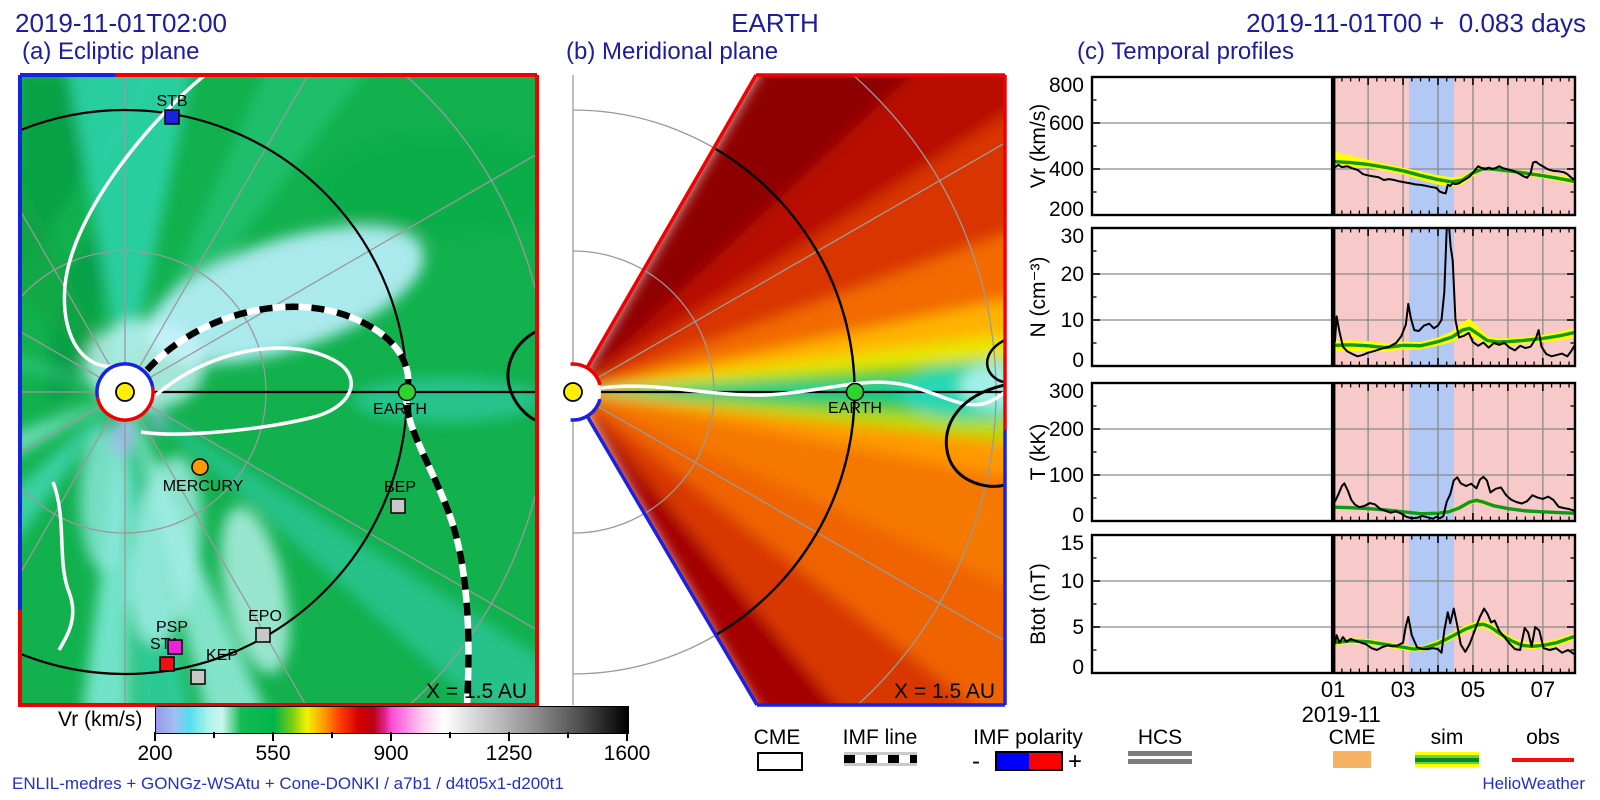 Image resolution: width=1600 pixels, height=800 pixels. Describe the element at coordinates (172, 117) in the screenshot. I see `spacecraft-stb-marker` at that location.